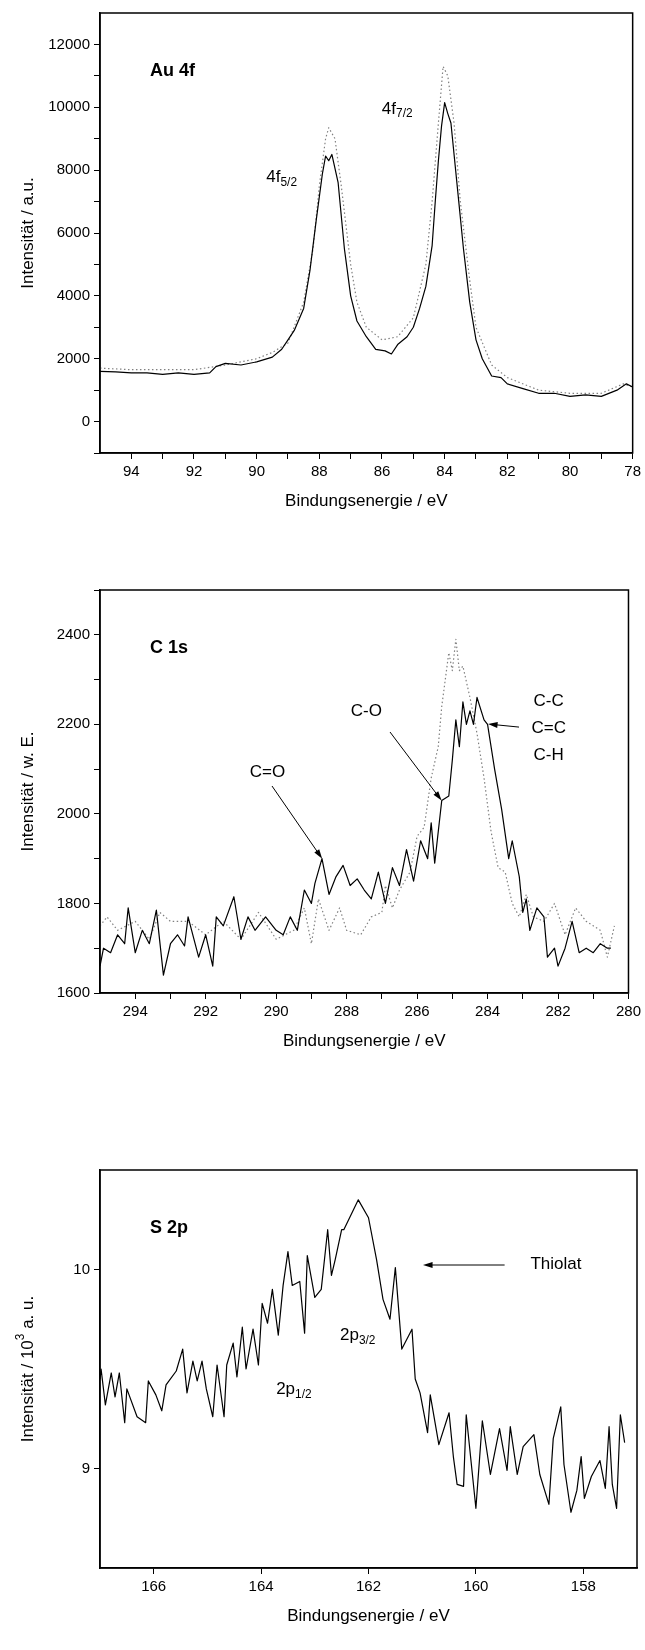 The height and width of the screenshot is (1650, 645). Describe the element at coordinates (276, 1011) in the screenshot. I see `x-tick-label: 290` at that location.